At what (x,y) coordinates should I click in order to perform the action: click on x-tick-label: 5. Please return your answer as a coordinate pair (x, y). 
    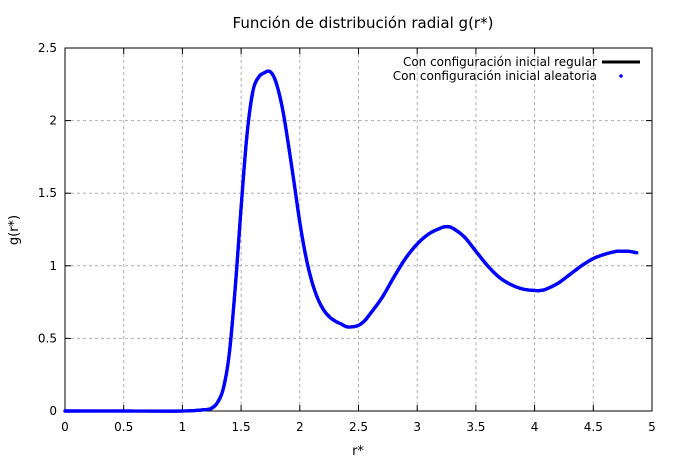
    Looking at the image, I should click on (652, 427).